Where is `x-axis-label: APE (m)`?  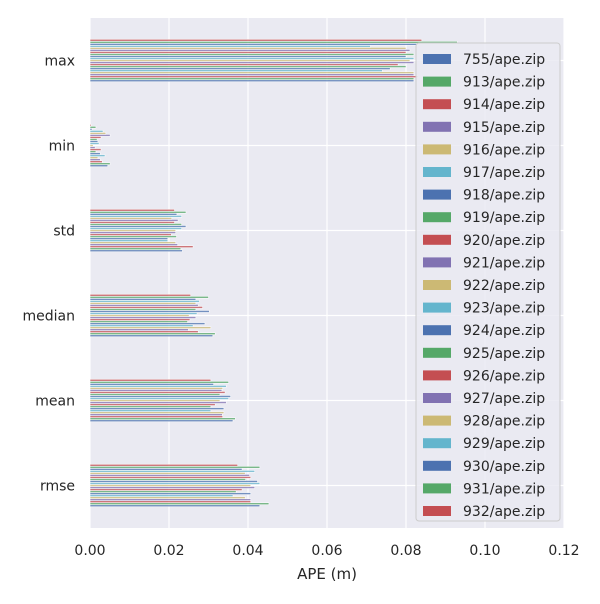 x-axis-label: APE (m) is located at coordinates (327, 574).